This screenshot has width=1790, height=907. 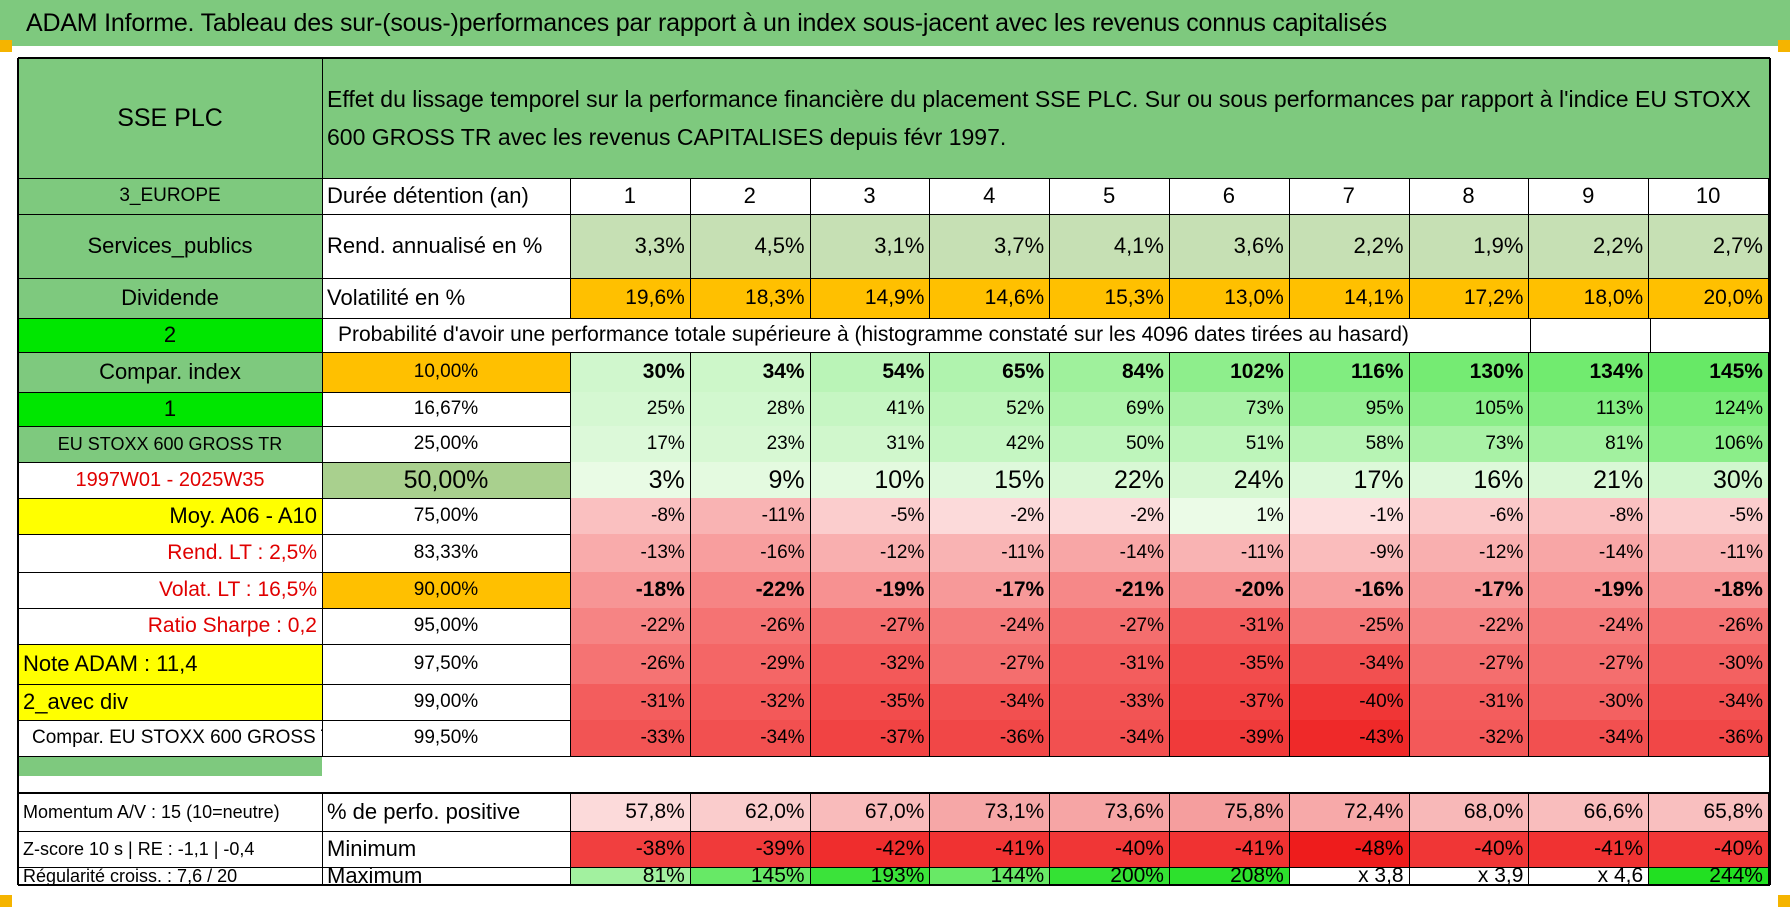 What do you see at coordinates (1708, 298) in the screenshot?
I see `volatility-cell: 20,0%` at bounding box center [1708, 298].